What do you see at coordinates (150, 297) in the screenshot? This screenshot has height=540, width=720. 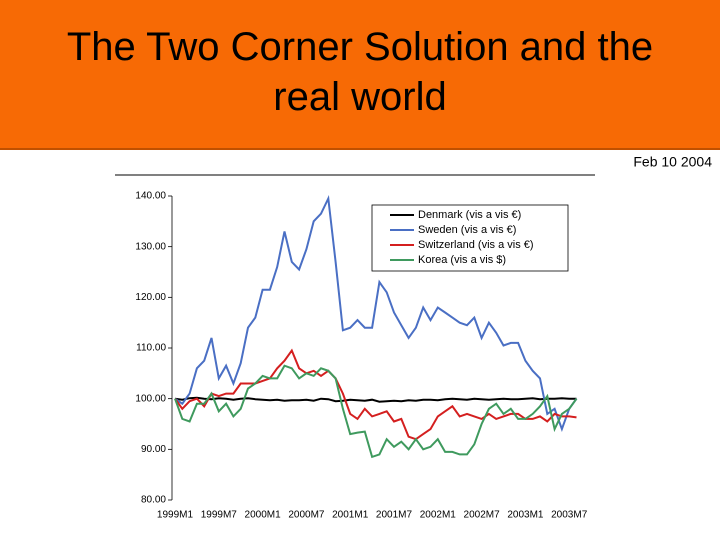 I see `y-tick-label: 120.00` at bounding box center [150, 297].